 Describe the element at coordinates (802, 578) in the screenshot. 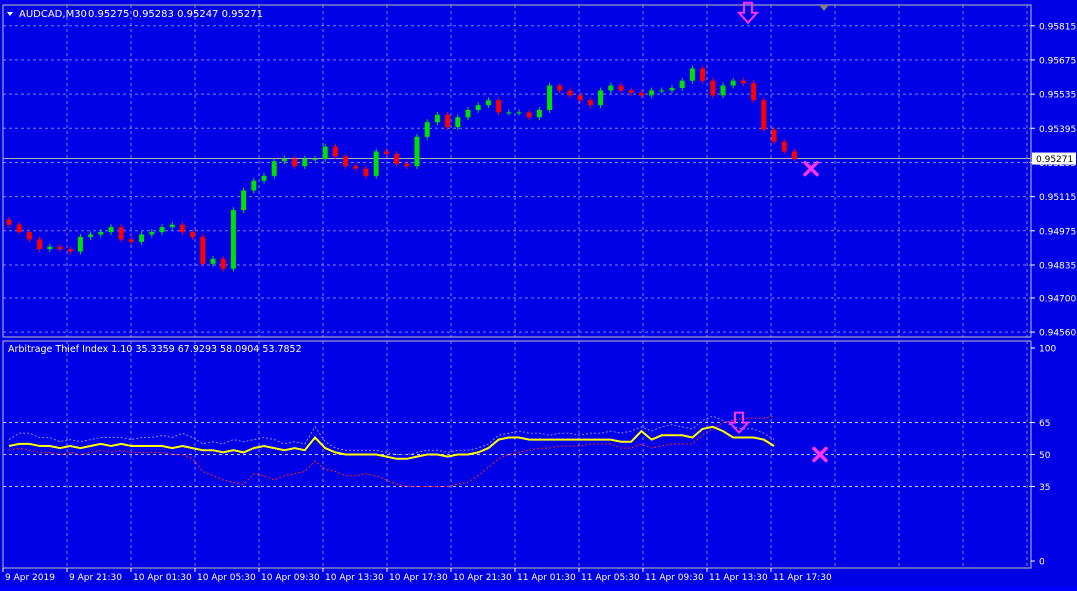

I see `xtick-label: 11 Apr 17:30` at that location.